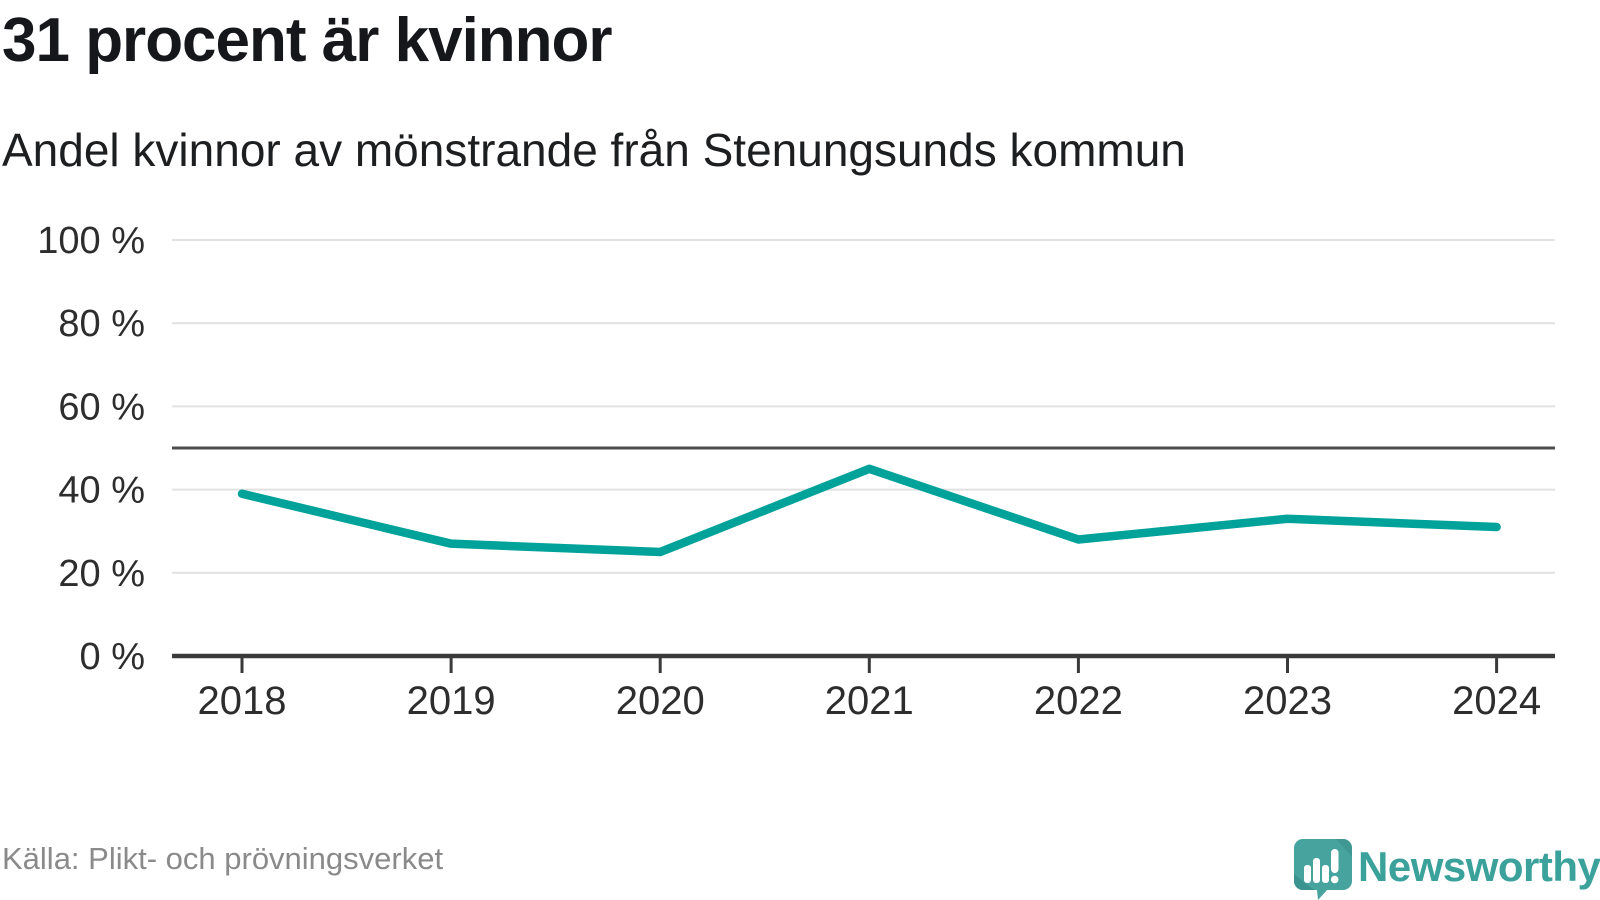 Image resolution: width=1600 pixels, height=900 pixels. What do you see at coordinates (1335, 861) in the screenshot?
I see `logo-exclamation-bar` at bounding box center [1335, 861].